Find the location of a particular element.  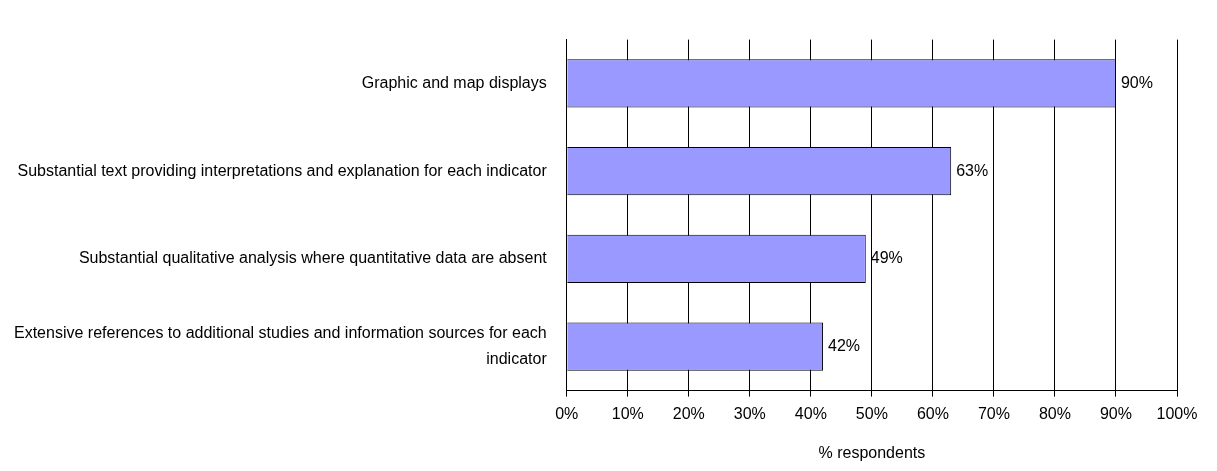

x-axis-title: % respondents is located at coordinates (872, 452).